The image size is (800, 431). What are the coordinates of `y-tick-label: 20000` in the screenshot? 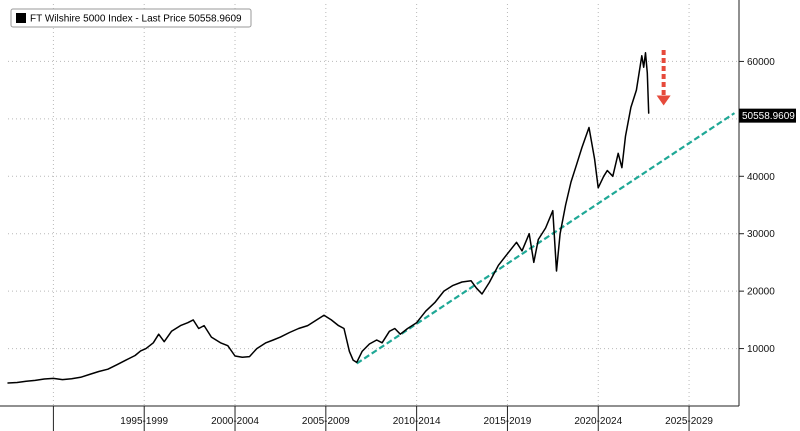 It's located at (761, 292).